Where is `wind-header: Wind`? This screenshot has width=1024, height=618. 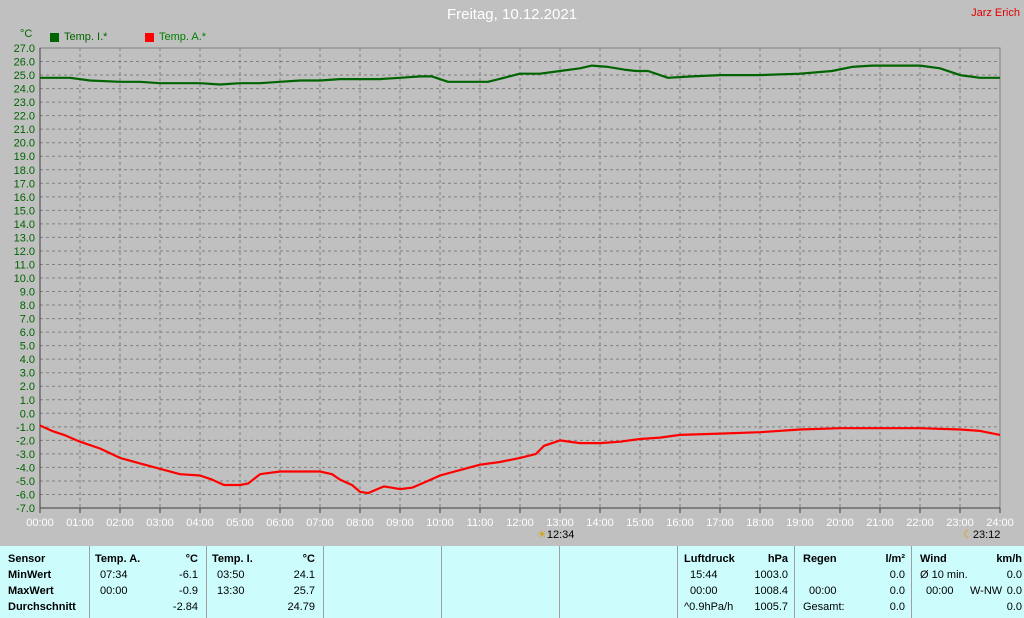 wind-header: Wind is located at coordinates (933, 559).